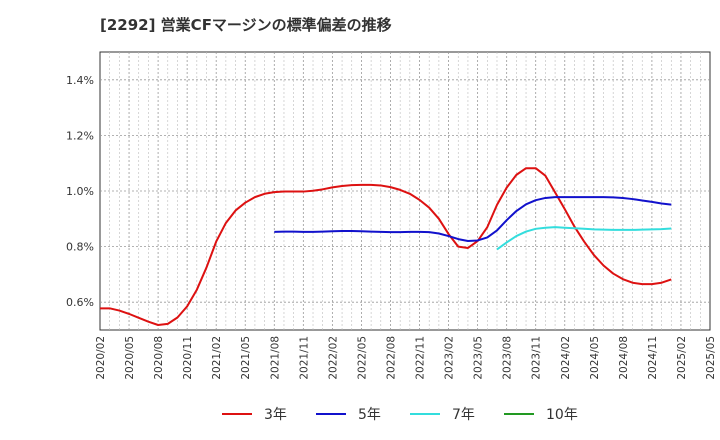 Image resolution: width=720 pixels, height=440 pixels. What do you see at coordinates (711, 358) in the screenshot?
I see `x-tick-label: 2025/05` at bounding box center [711, 358].